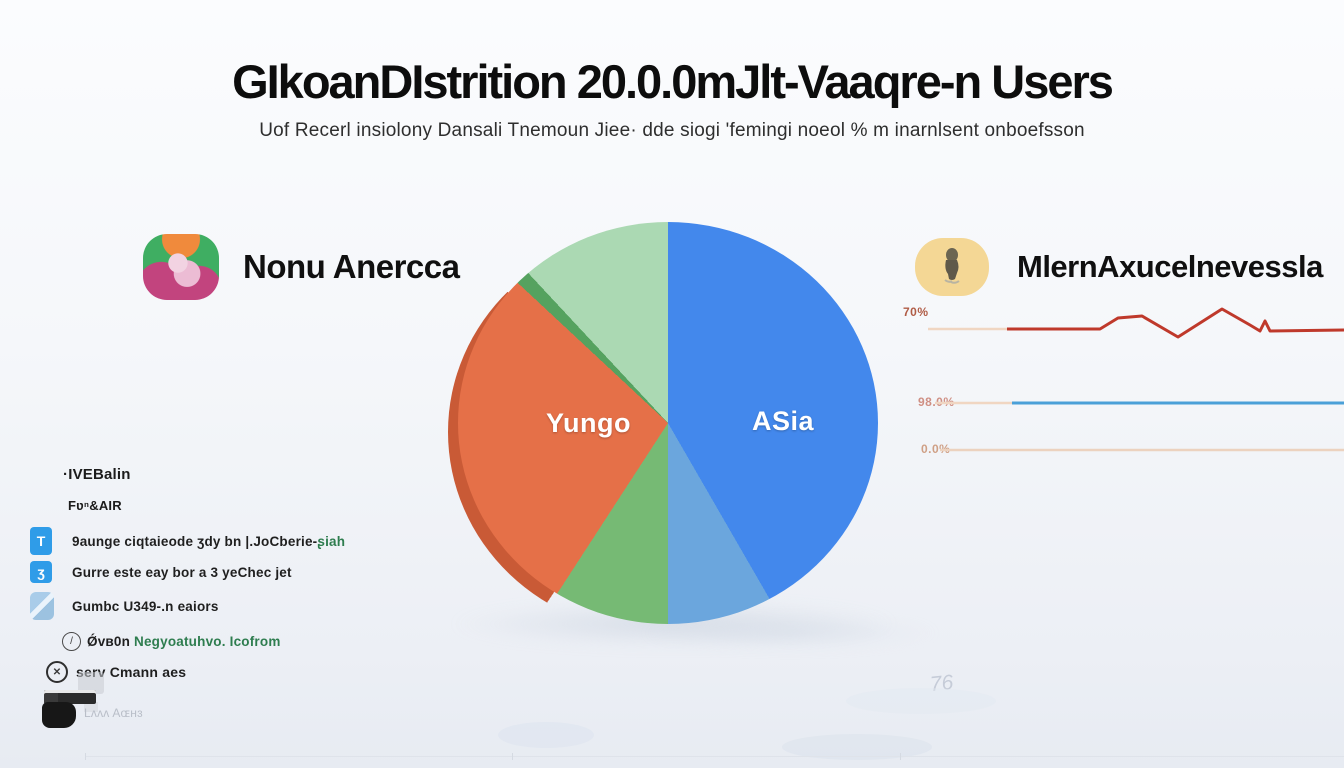  I want to click on legend-accent-2: ʂiah, so click(331, 541).